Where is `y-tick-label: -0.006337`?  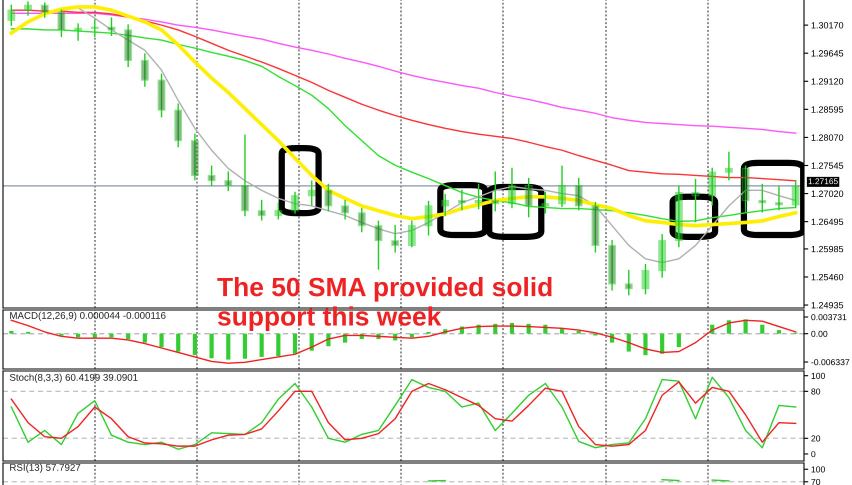
y-tick-label: -0.006337 is located at coordinates (830, 362).